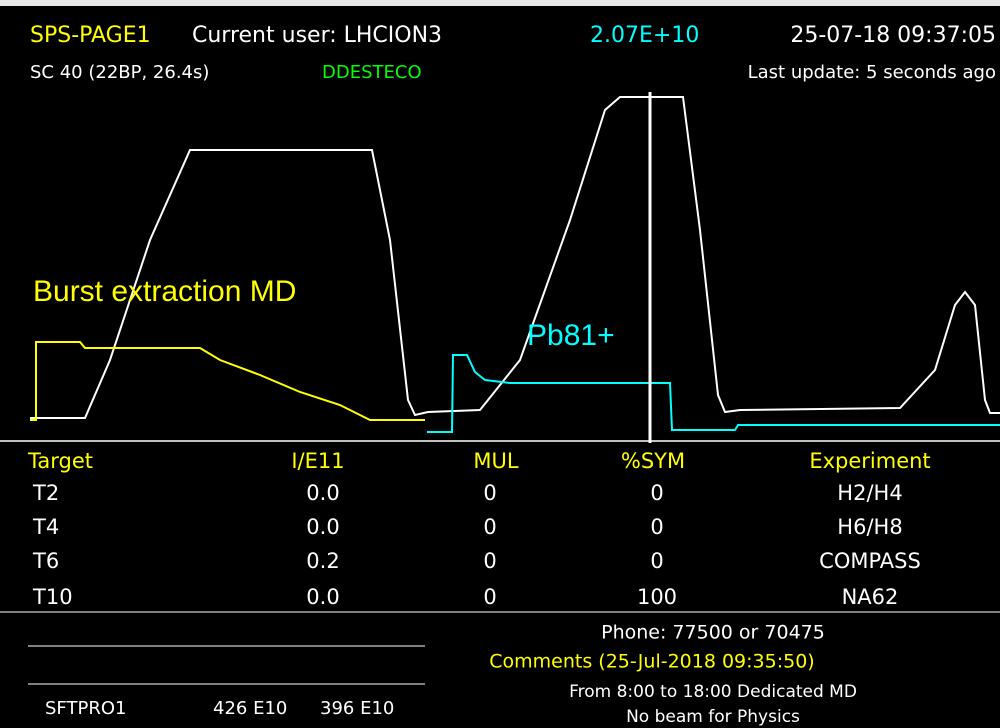 This screenshot has width=1000, height=728. I want to click on beam-value: 426 E10, so click(250, 708).